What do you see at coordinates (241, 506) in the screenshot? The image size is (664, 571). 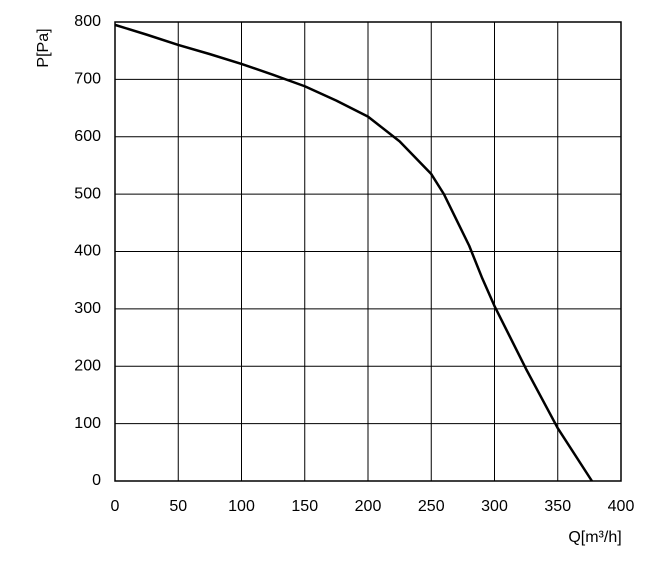 I see `x-tick-label: 100` at bounding box center [241, 506].